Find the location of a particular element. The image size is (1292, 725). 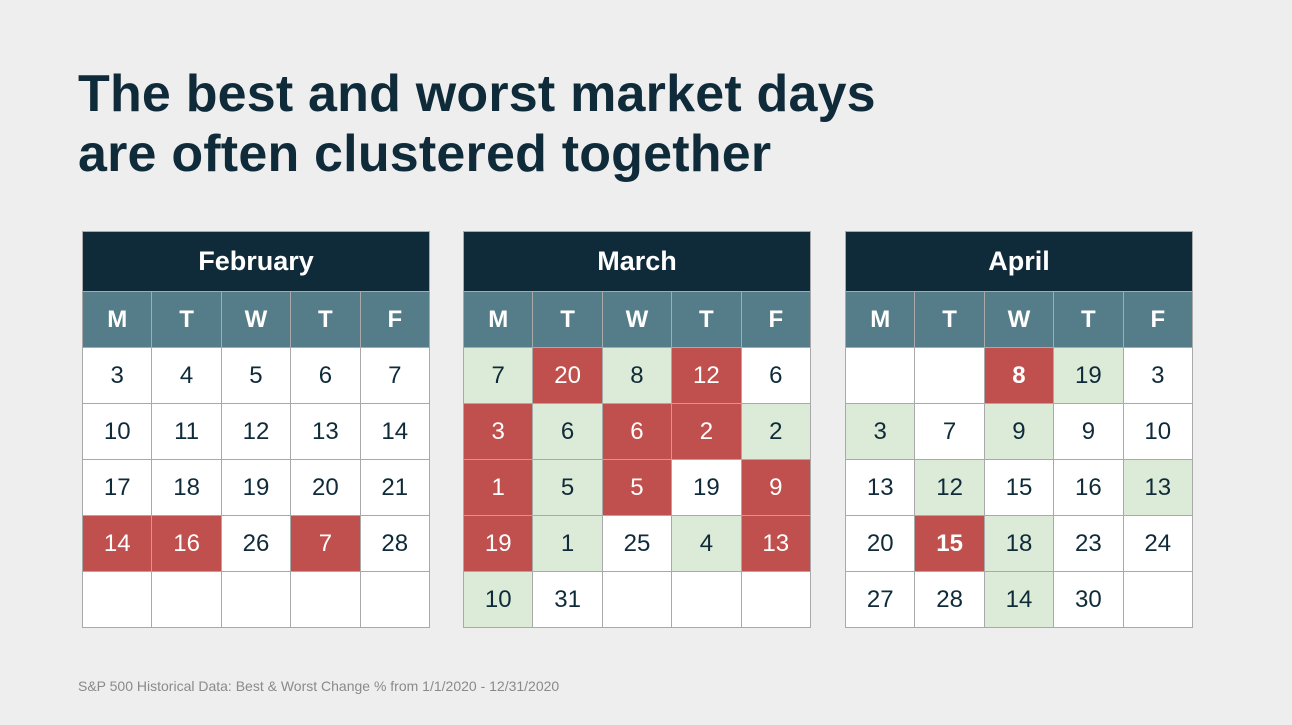

week-row: 20 15 18 23 24 is located at coordinates (1019, 543).